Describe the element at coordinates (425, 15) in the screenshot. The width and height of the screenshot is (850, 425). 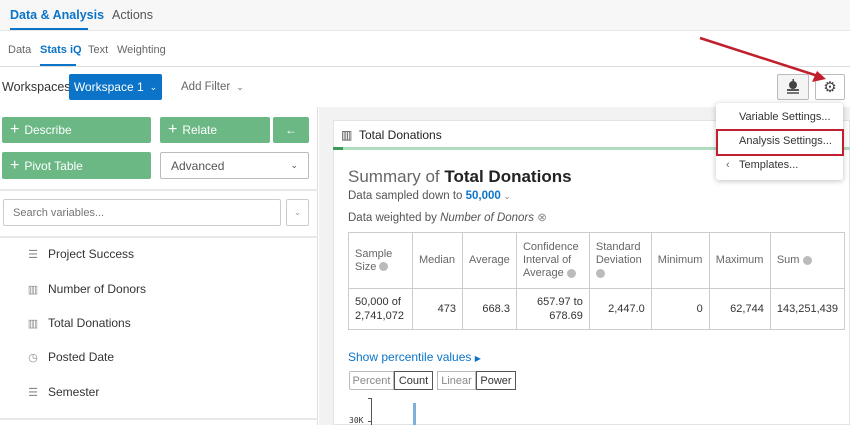
I see `top-nav: Data & Analysis Actions` at that location.